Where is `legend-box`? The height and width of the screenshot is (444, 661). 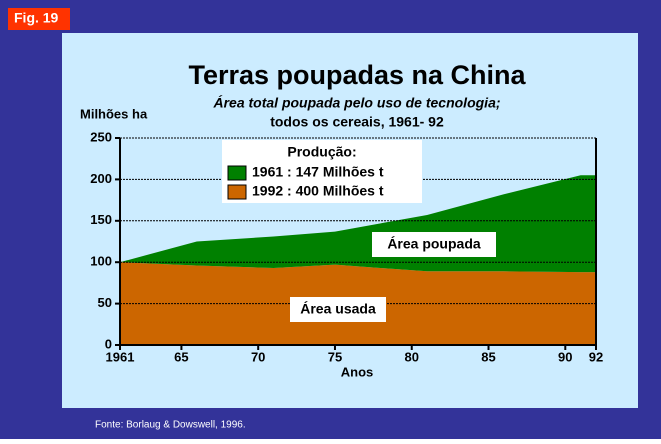 legend-box is located at coordinates (322, 171).